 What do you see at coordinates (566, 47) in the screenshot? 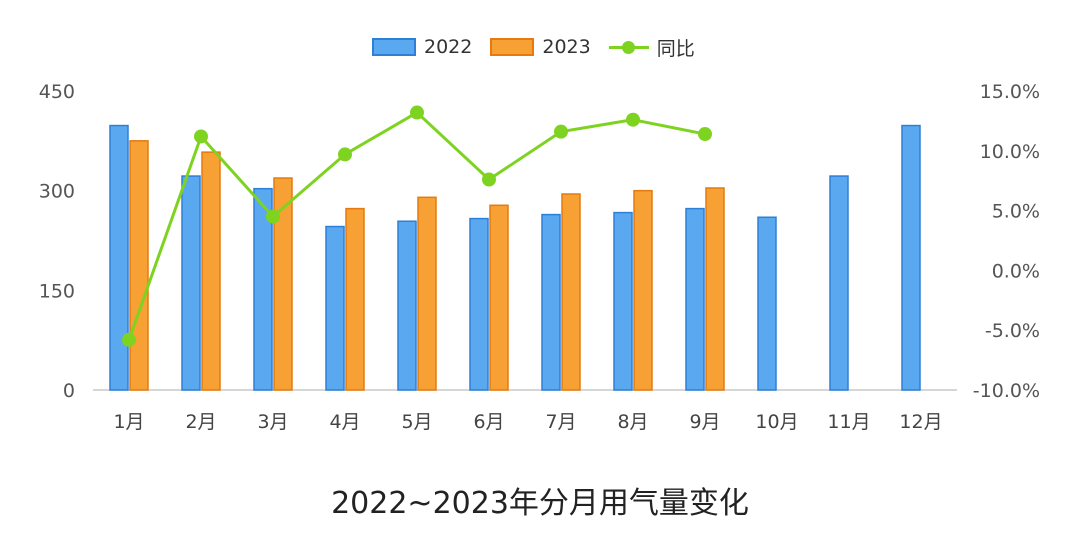
I see `legend-label-2023: 2023` at bounding box center [566, 47].